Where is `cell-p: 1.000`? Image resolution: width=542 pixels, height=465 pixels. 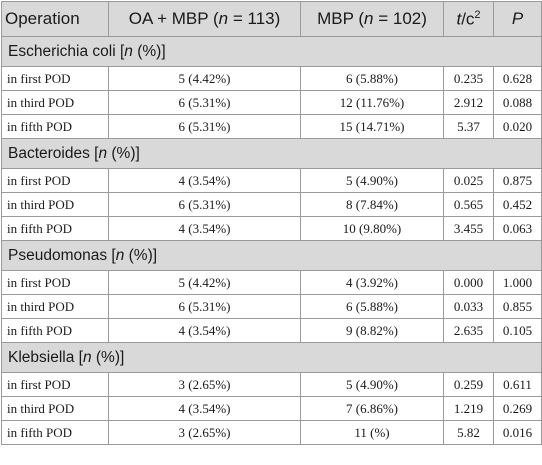 cell-p: 1.000 is located at coordinates (517, 282).